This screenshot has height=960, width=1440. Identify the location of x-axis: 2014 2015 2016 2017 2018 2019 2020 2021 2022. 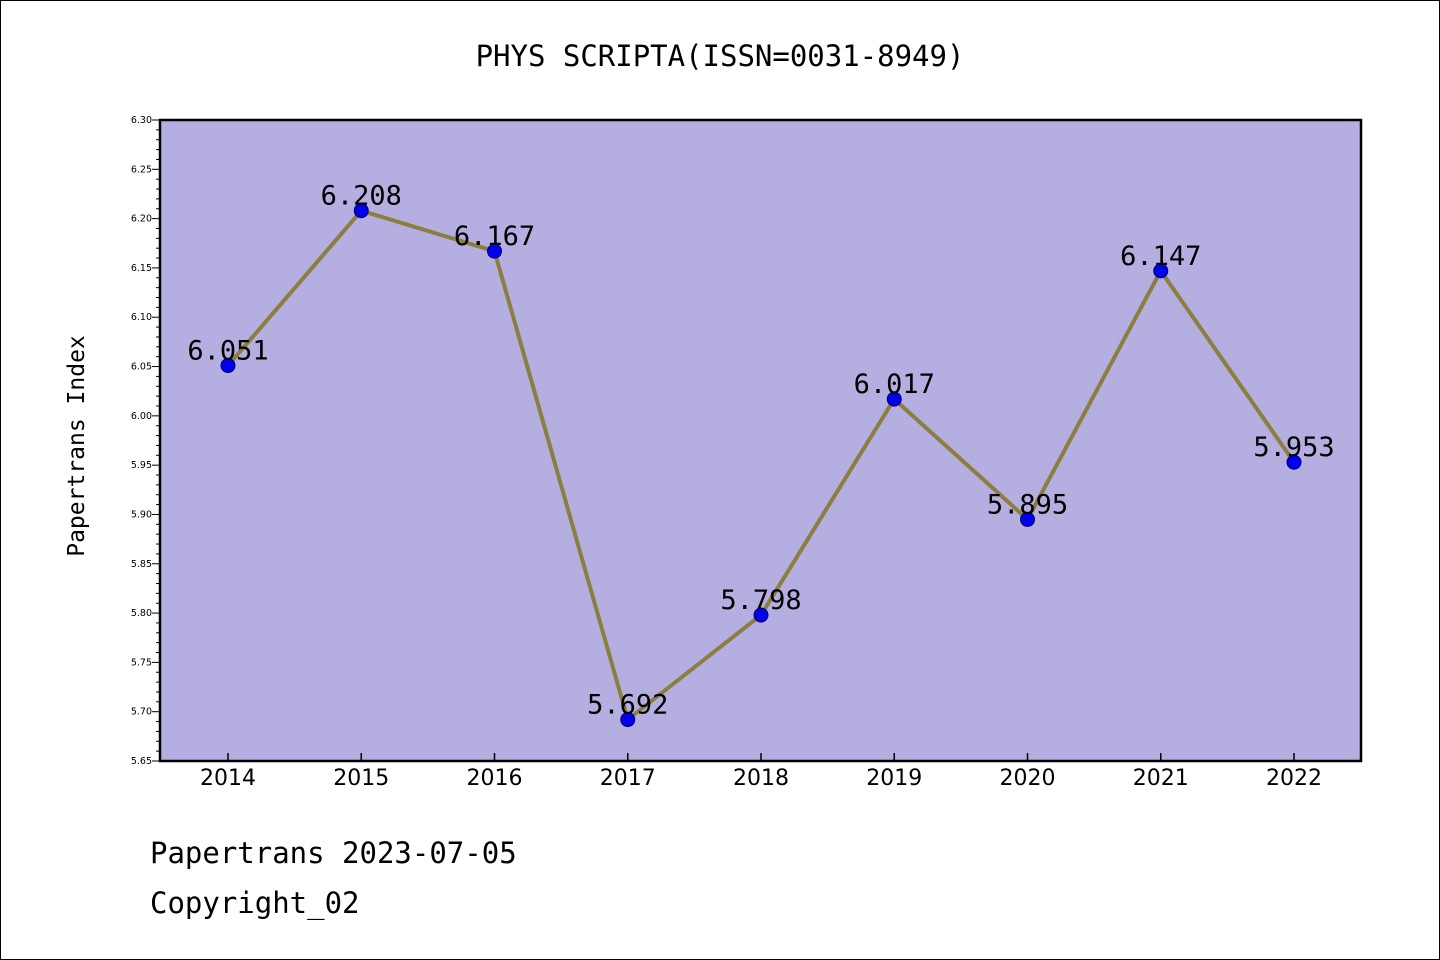
(761, 772).